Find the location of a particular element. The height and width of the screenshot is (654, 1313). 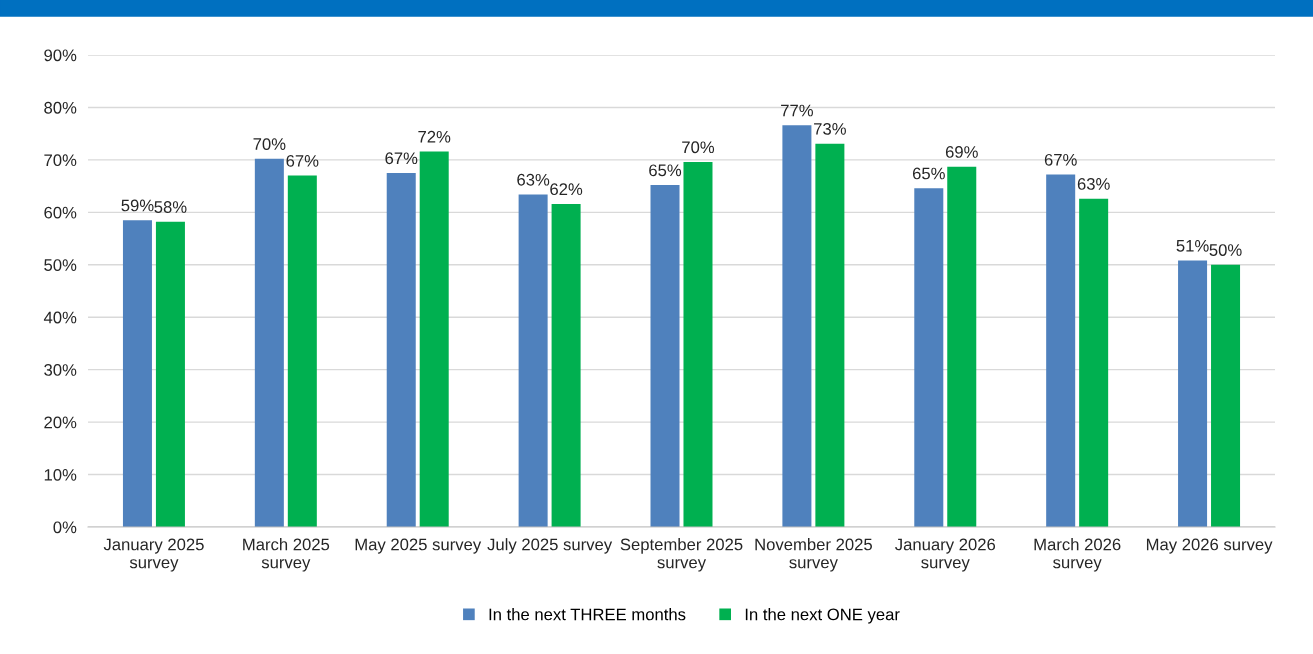

x-tick-label: January 2025 survey is located at coordinates (153, 555).